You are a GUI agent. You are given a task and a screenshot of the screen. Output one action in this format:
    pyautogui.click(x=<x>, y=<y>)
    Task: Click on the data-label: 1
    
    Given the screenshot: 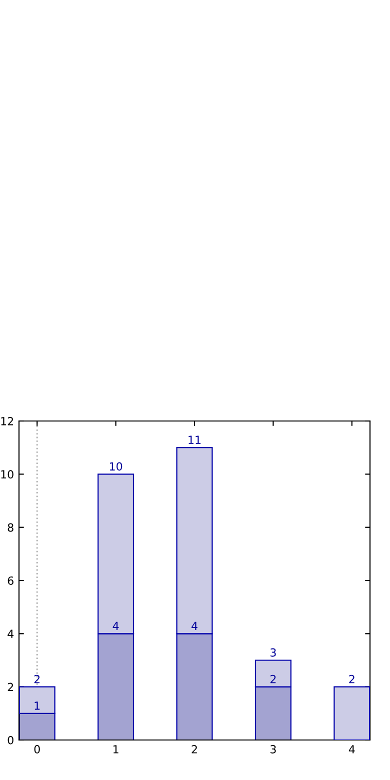 What is the action you would take?
    pyautogui.click(x=37, y=706)
    